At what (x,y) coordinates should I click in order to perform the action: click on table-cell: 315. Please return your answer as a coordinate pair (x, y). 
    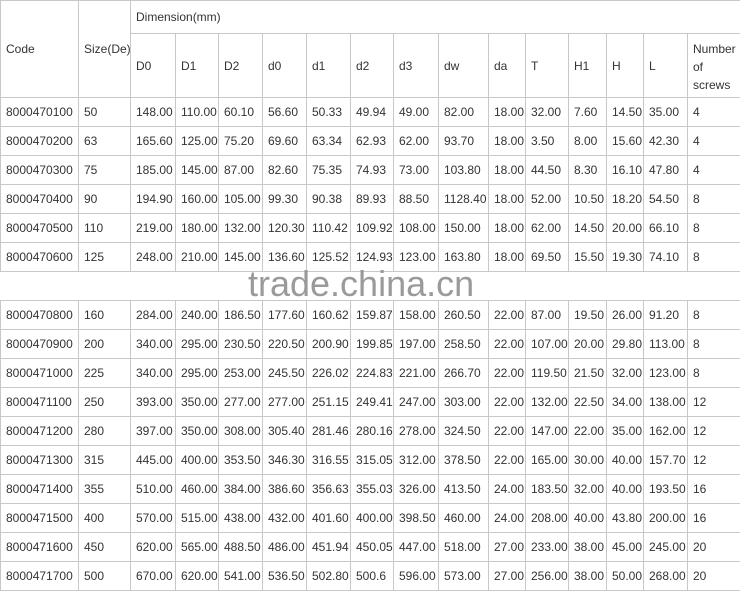
    Looking at the image, I should click on (104, 460).